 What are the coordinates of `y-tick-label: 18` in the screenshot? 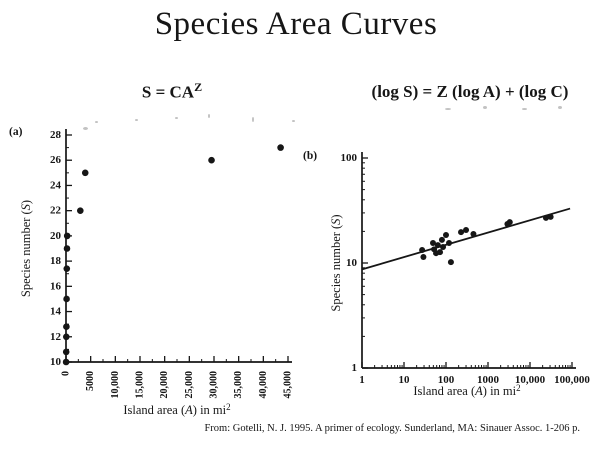 It's located at (56, 261).